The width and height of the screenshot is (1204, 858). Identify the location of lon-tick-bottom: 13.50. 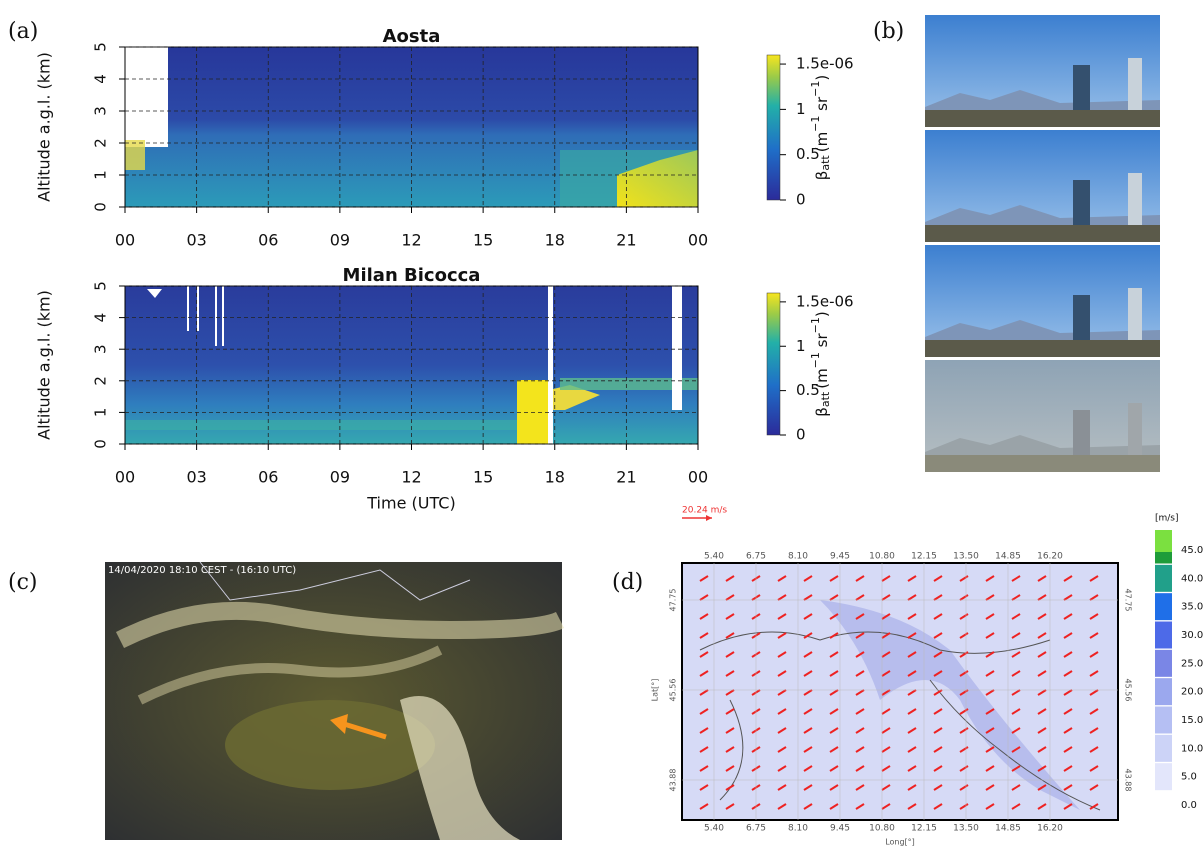
(966, 829).